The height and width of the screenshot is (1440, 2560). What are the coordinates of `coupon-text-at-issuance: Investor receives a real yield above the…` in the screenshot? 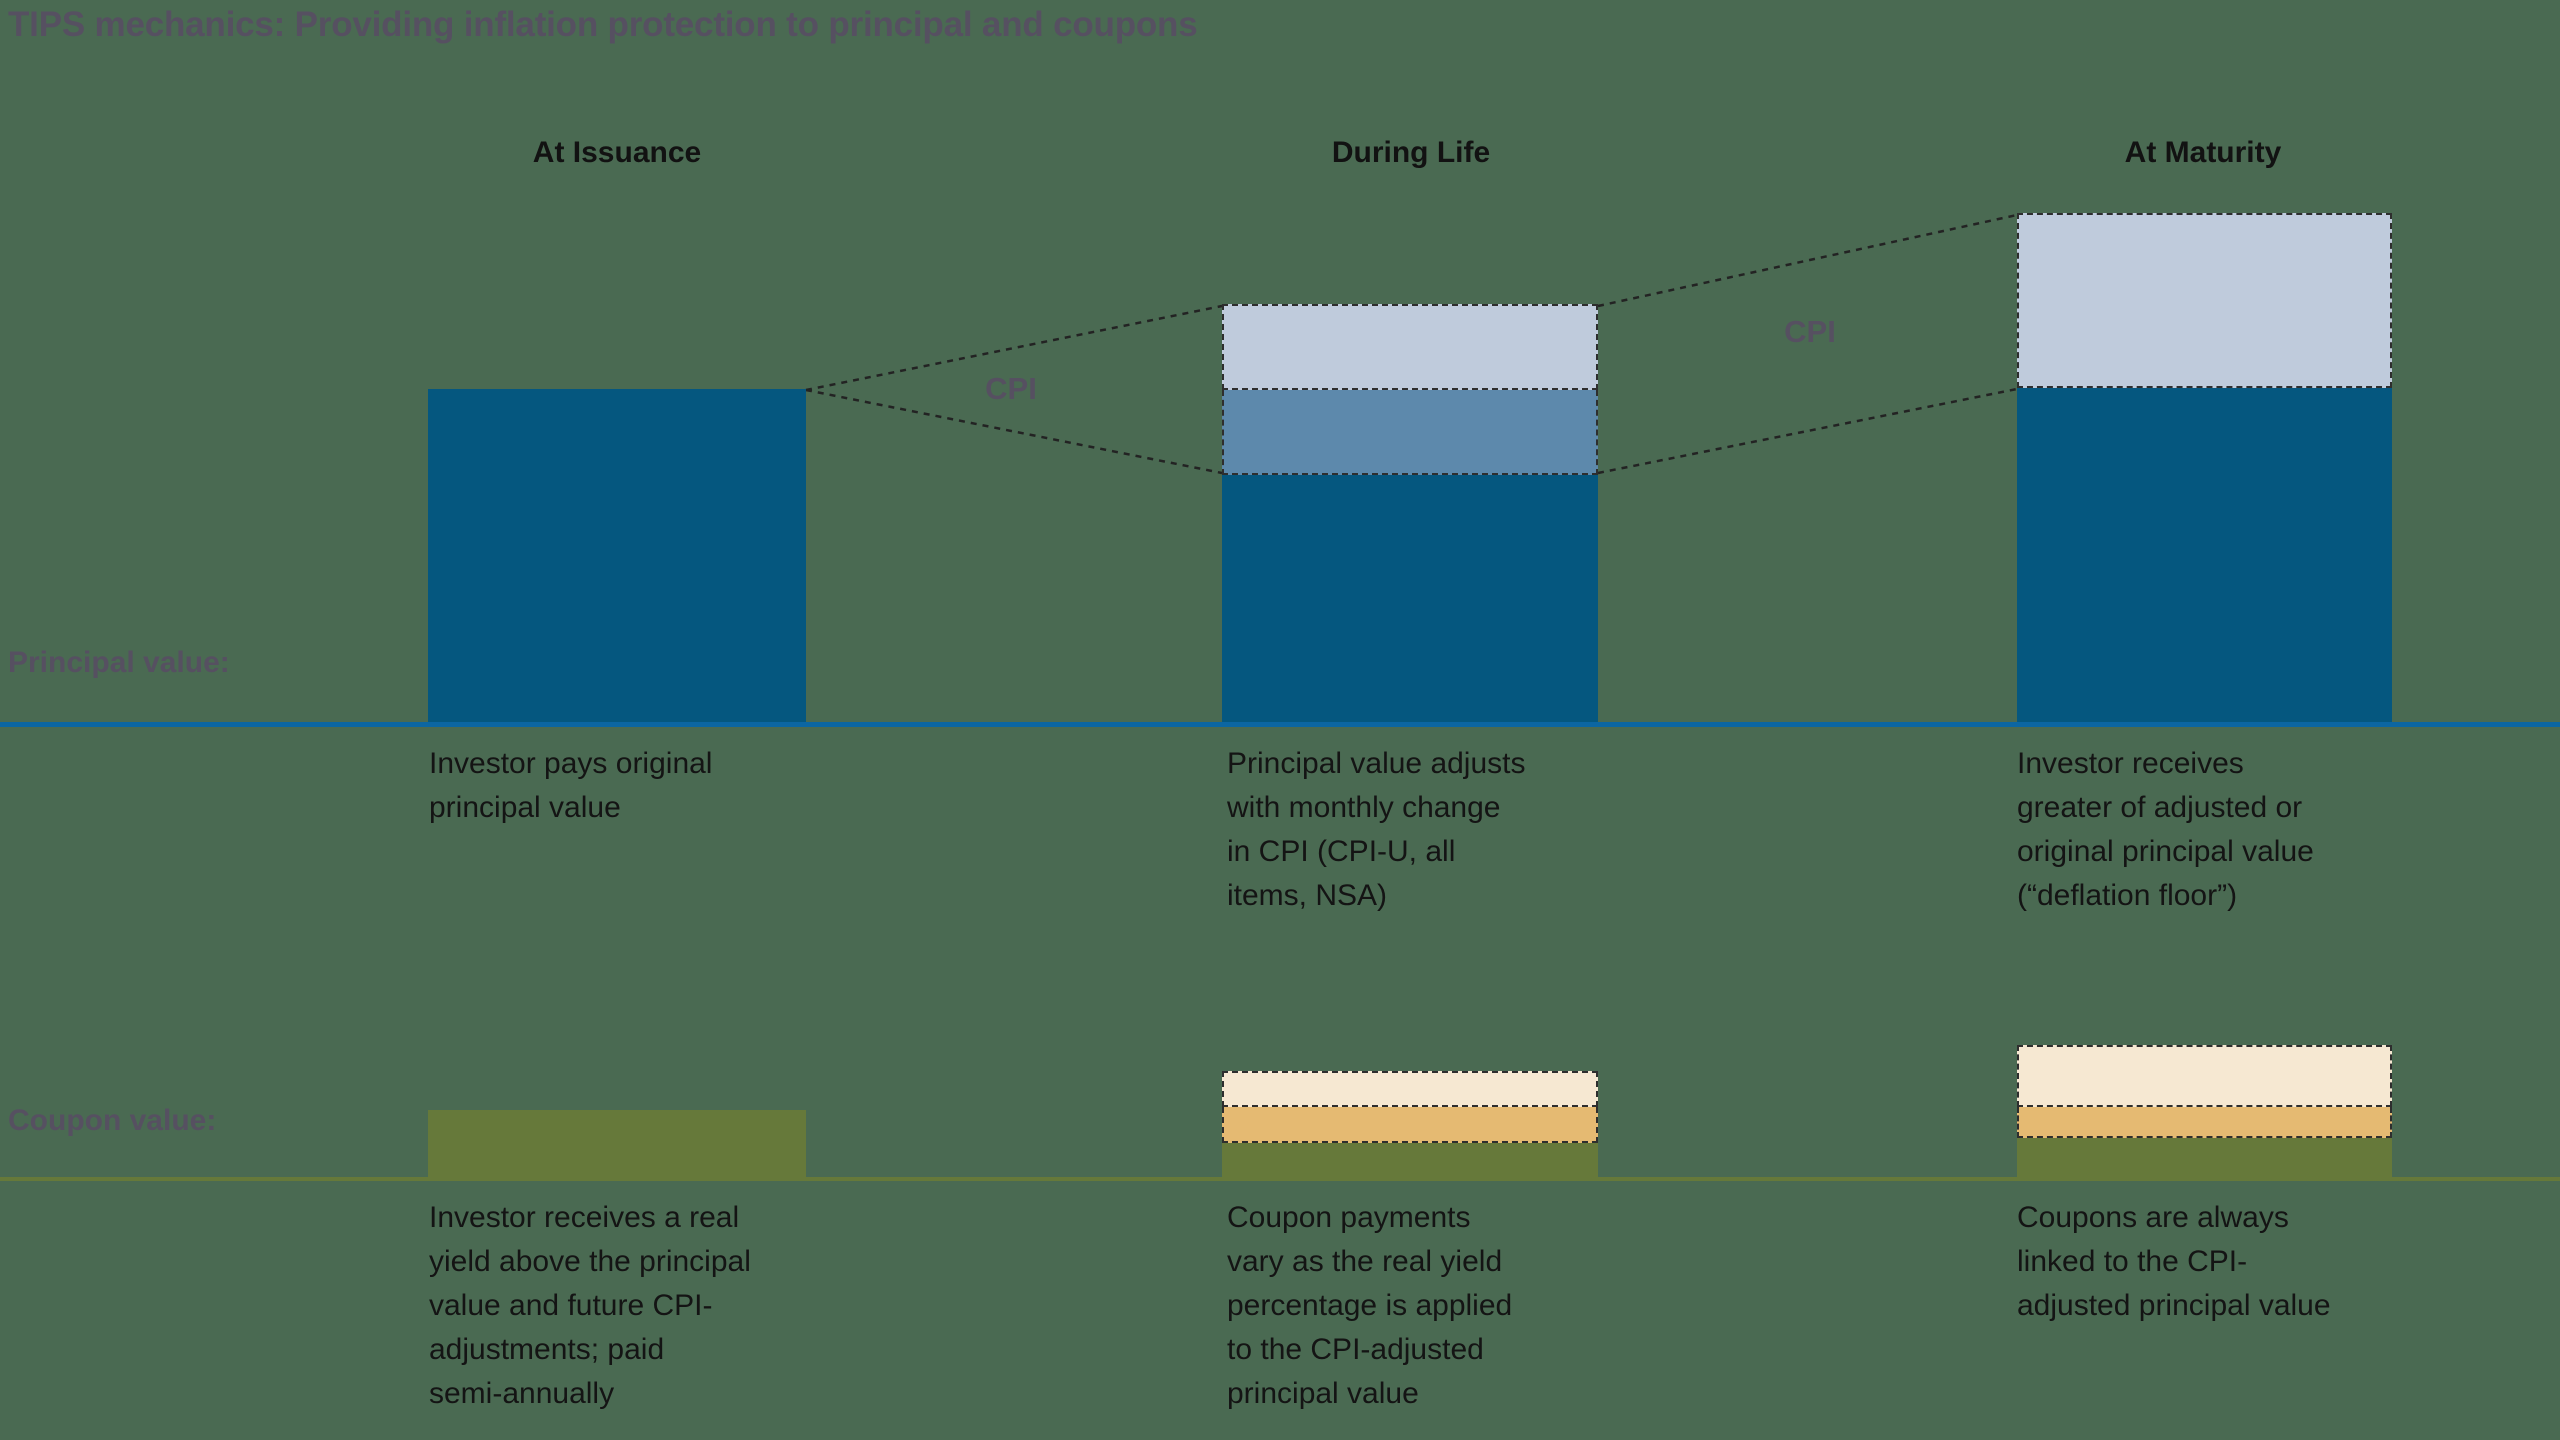 It's located at (590, 1305).